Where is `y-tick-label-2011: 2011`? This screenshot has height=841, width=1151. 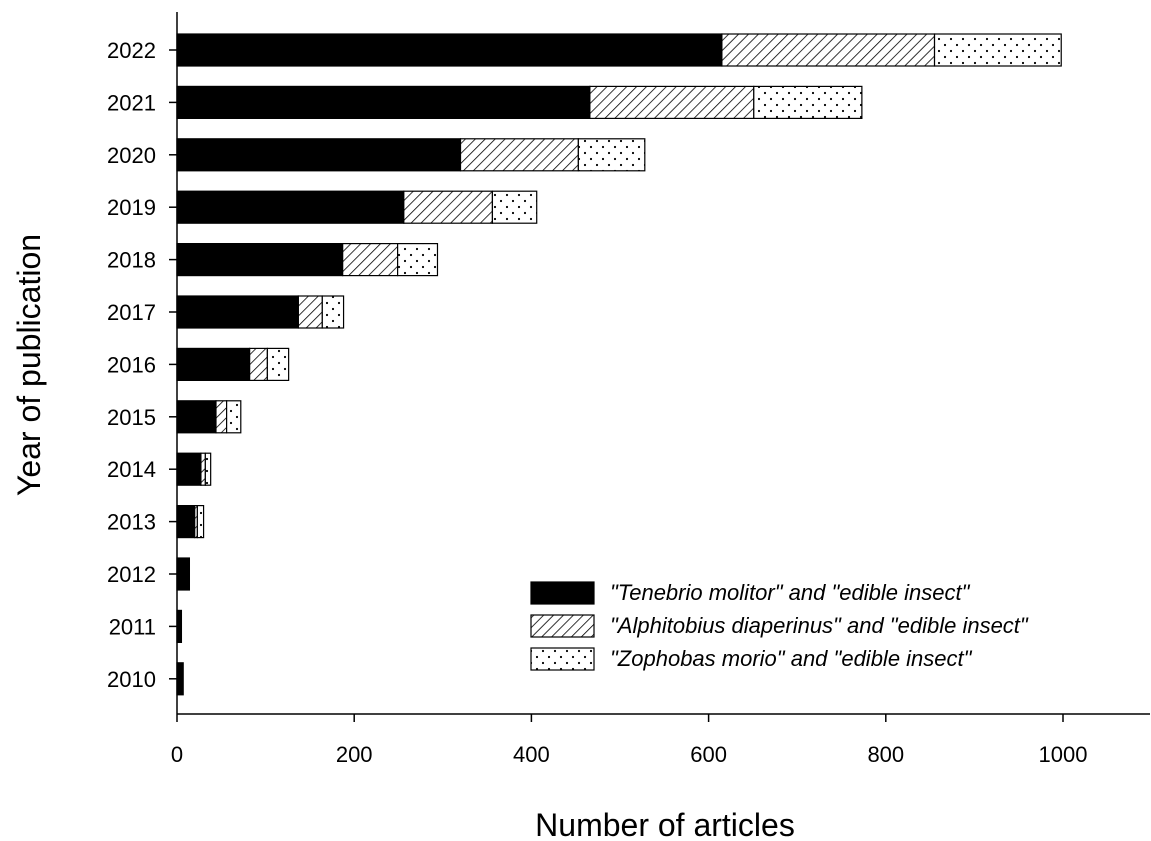
y-tick-label-2011: 2011 is located at coordinates (132, 626).